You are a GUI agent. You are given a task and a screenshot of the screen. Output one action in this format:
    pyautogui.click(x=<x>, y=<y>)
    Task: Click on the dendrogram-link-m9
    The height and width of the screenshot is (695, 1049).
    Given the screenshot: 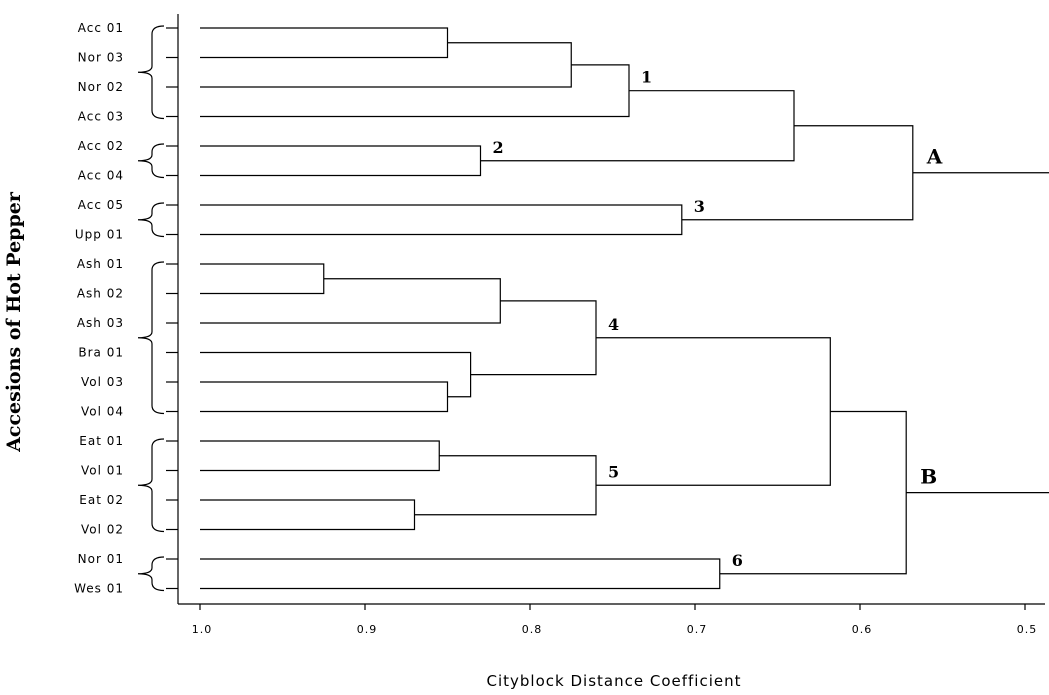 What is the action you would take?
    pyautogui.click(x=350, y=301)
    